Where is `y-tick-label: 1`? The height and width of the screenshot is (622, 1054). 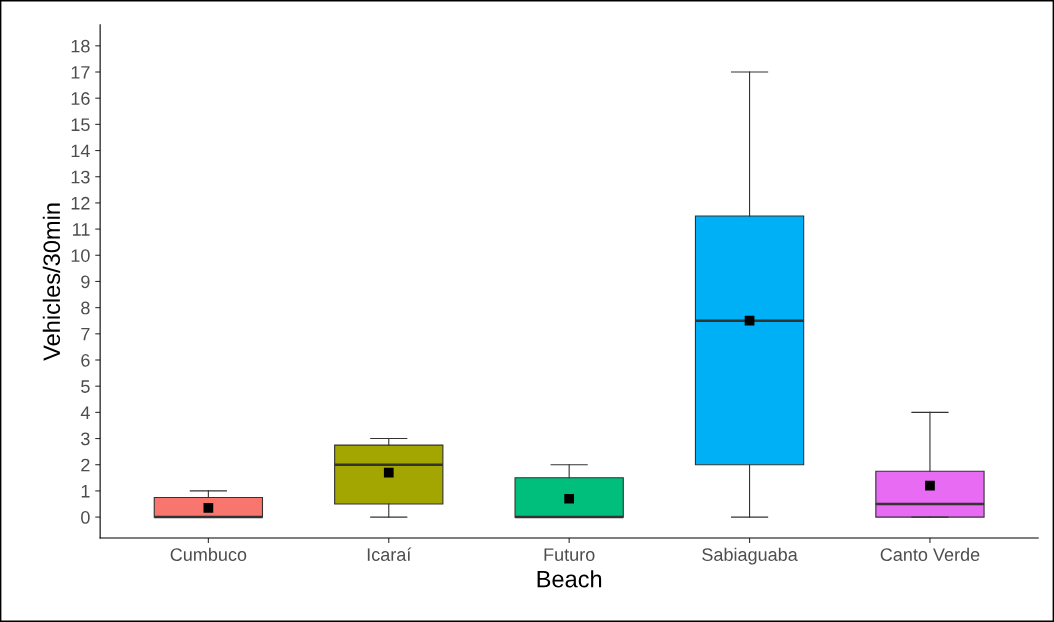 y-tick-label: 1 is located at coordinates (85, 491).